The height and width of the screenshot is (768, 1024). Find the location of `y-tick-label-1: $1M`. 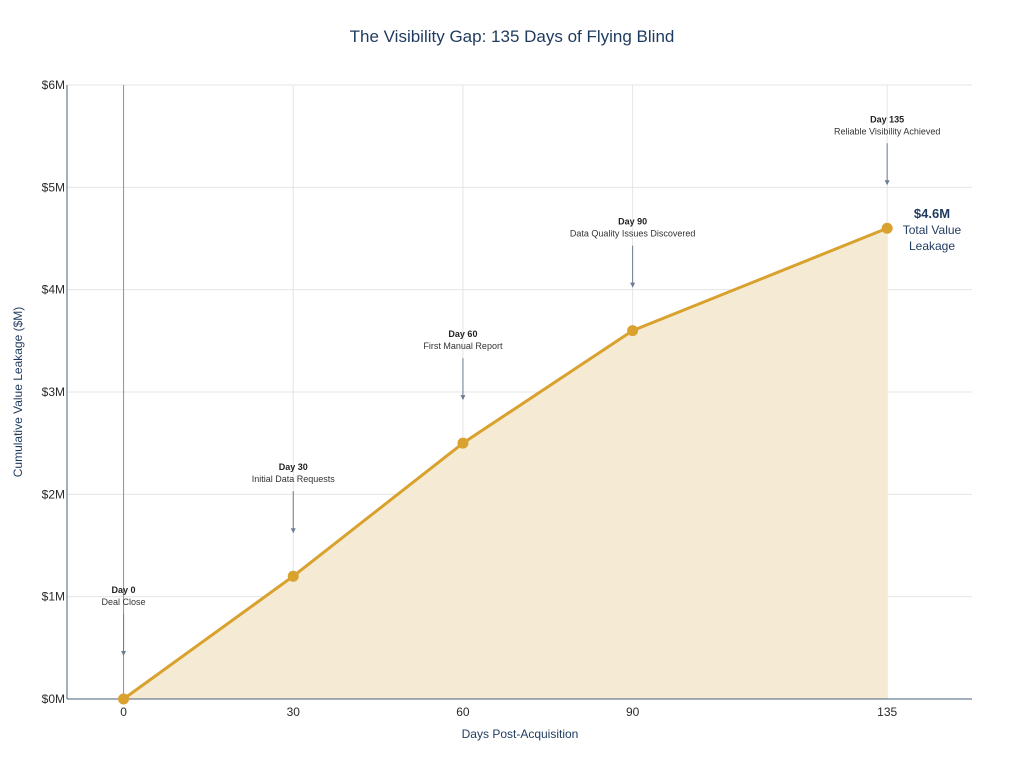

y-tick-label-1: $1M is located at coordinates (53, 597).